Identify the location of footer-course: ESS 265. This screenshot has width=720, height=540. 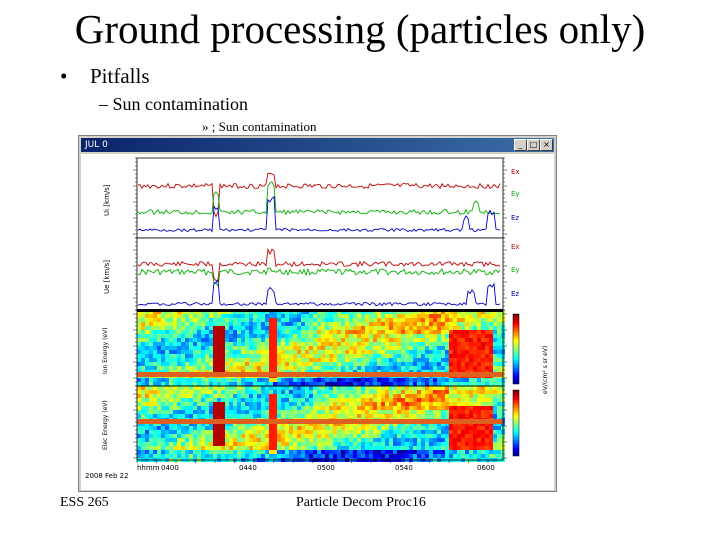
(84, 502).